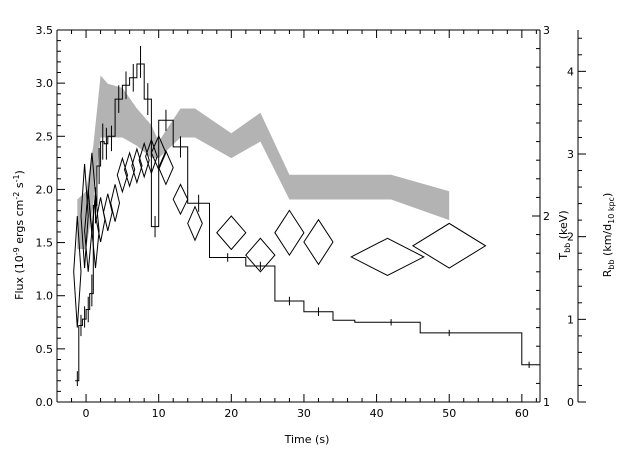 This screenshot has height=457, width=640. What do you see at coordinates (570, 237) in the screenshot?
I see `y-outer-tick-label: 2` at bounding box center [570, 237].